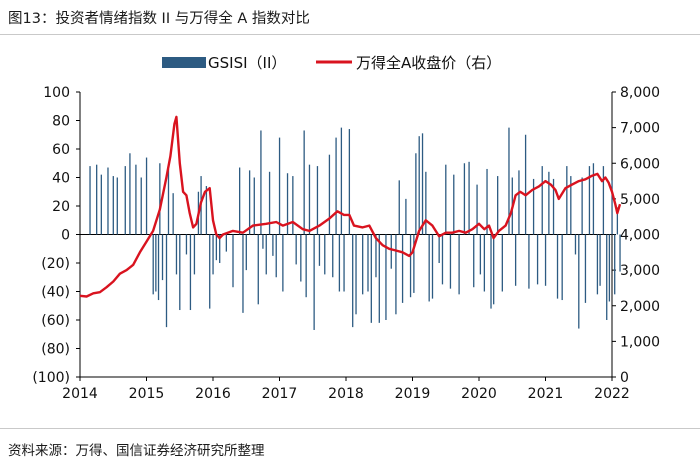  What do you see at coordinates (640, 129) in the screenshot?
I see `y-right-tick-label: 7,000` at bounding box center [640, 129].